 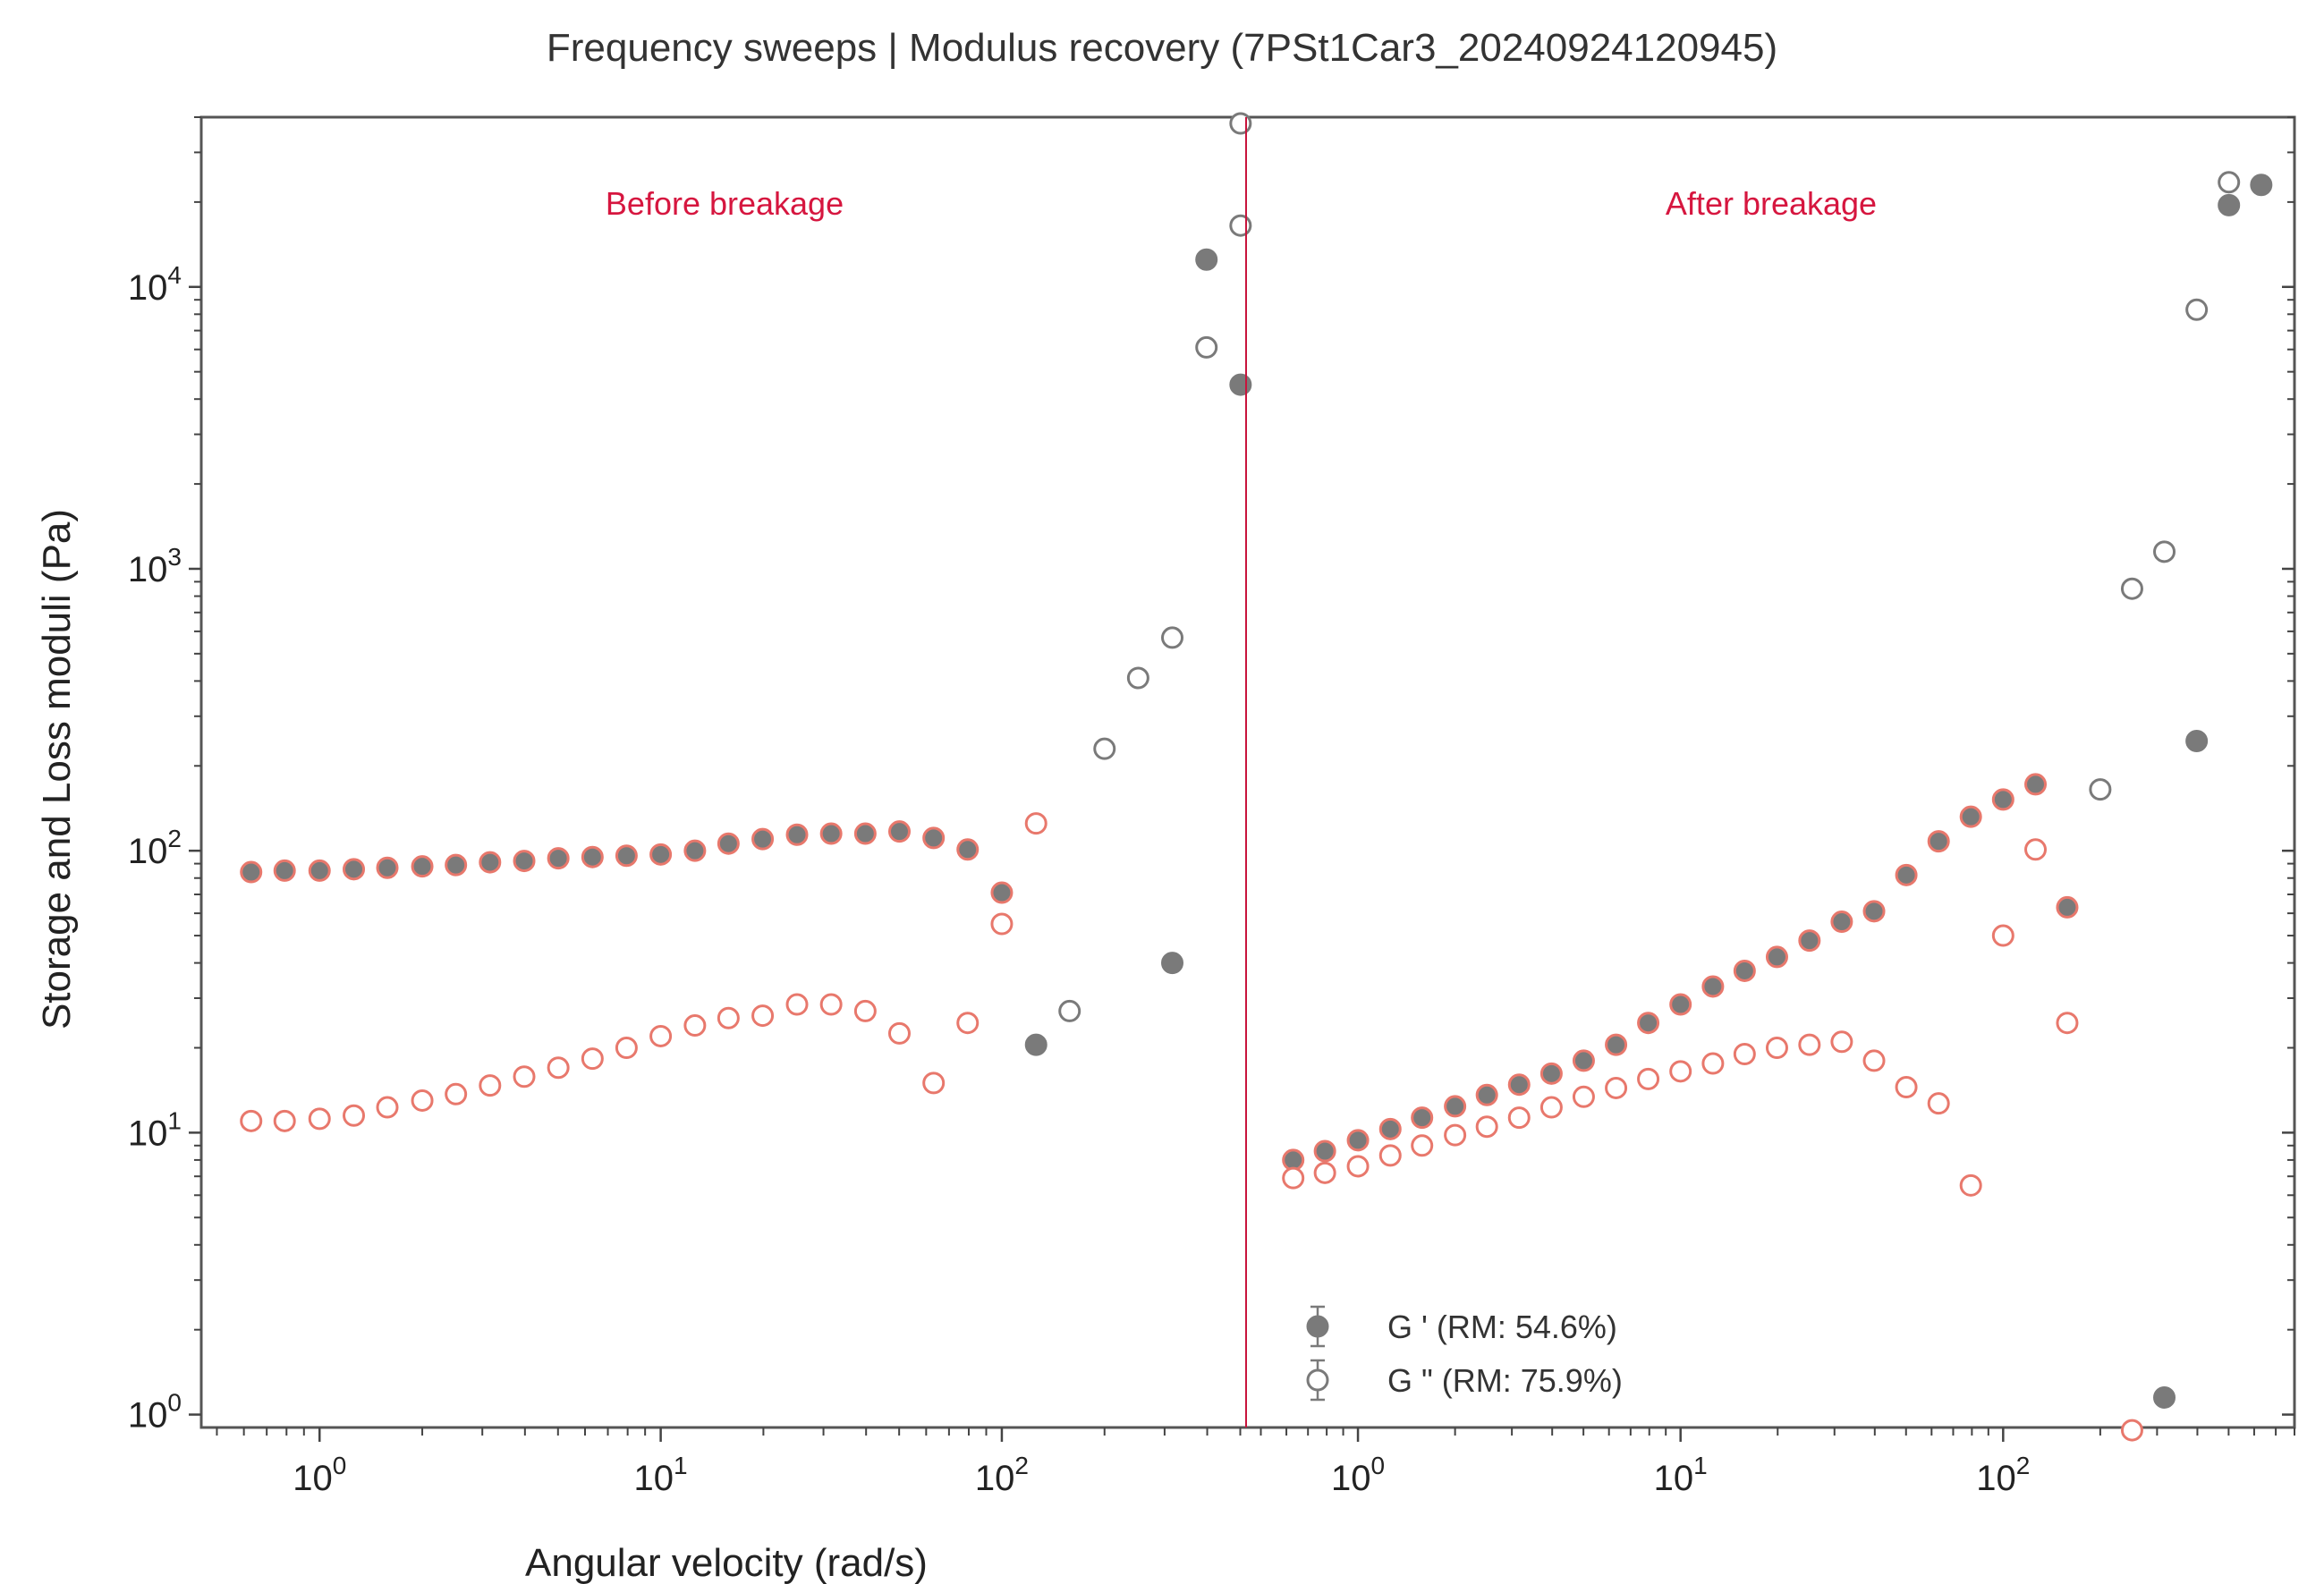 What do you see at coordinates (1502, 1327) in the screenshot?
I see `legend-label: G ' (RM: 54.6%)` at bounding box center [1502, 1327].